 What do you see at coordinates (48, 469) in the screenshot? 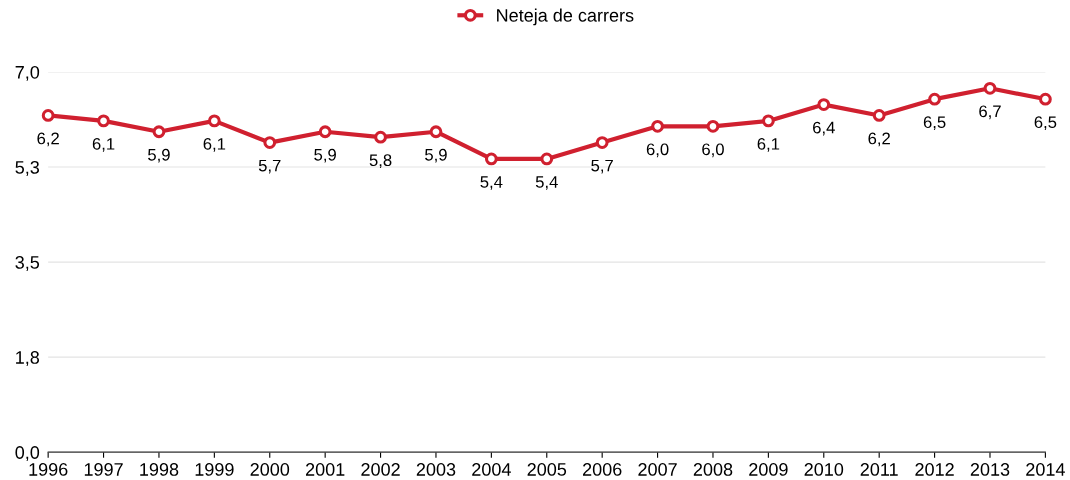
I see `x-tick-label: 1996` at bounding box center [48, 469].